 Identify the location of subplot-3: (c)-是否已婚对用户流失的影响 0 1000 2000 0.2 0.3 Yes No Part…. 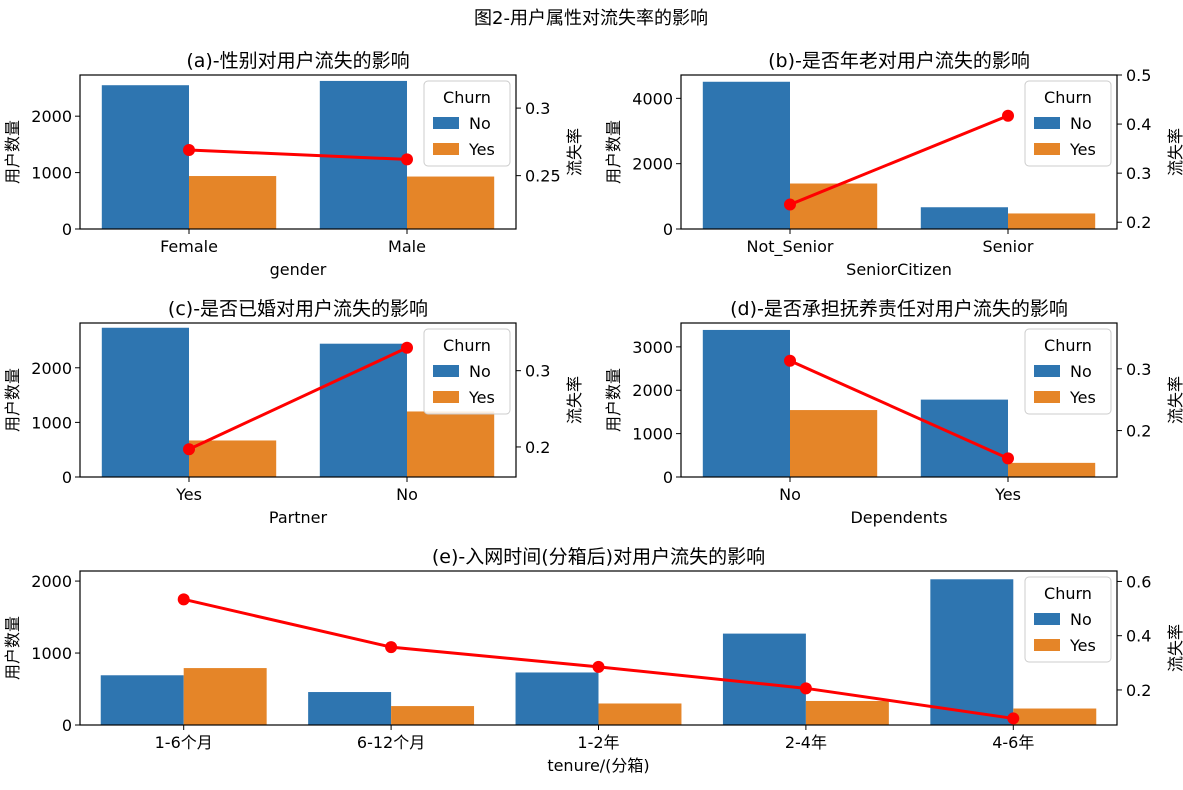
(293, 412).